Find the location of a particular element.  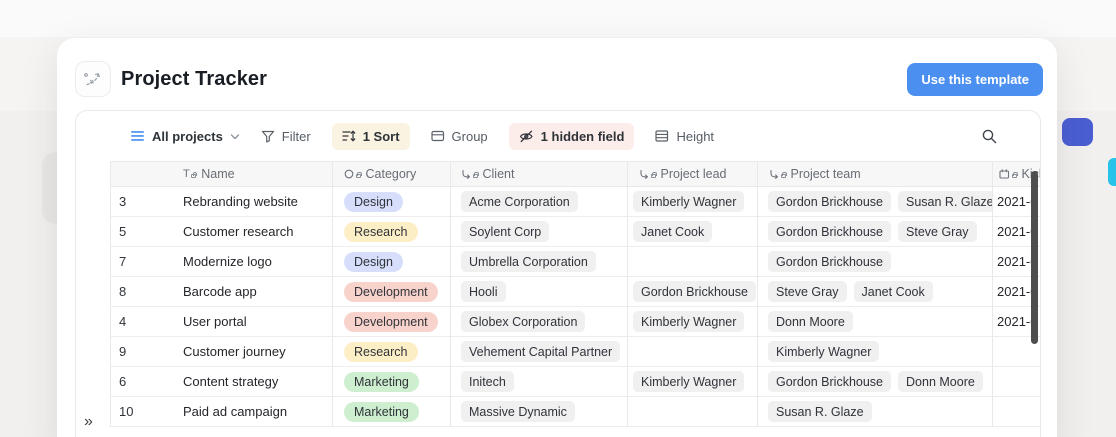

search-icon is located at coordinates (989, 136).